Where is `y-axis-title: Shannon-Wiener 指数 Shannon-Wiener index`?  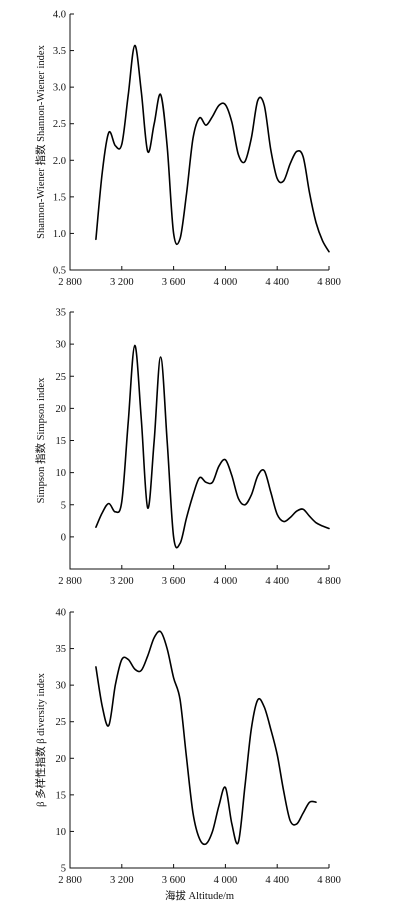
y-axis-title: Shannon-Wiener 指数 Shannon-Wiener index is located at coordinates (40, 141).